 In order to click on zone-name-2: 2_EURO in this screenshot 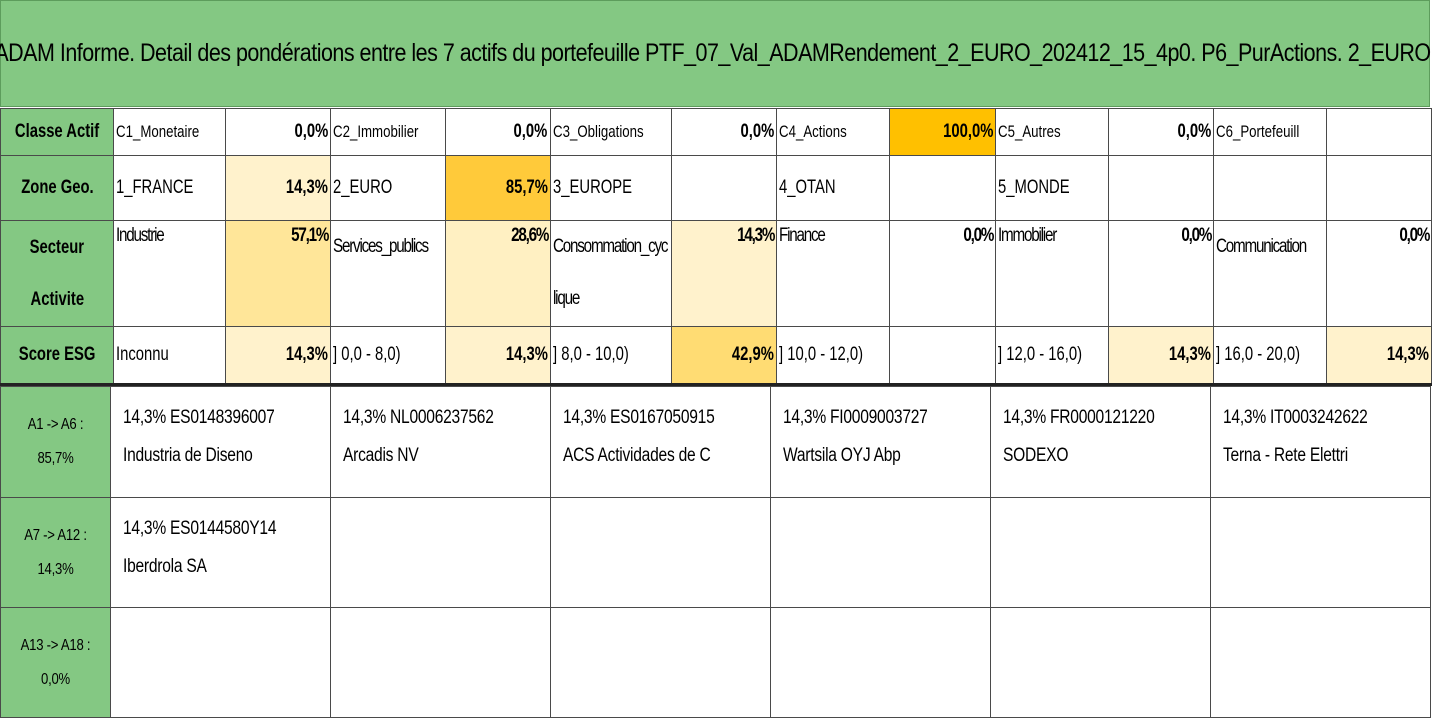, I will do `click(388, 188)`.